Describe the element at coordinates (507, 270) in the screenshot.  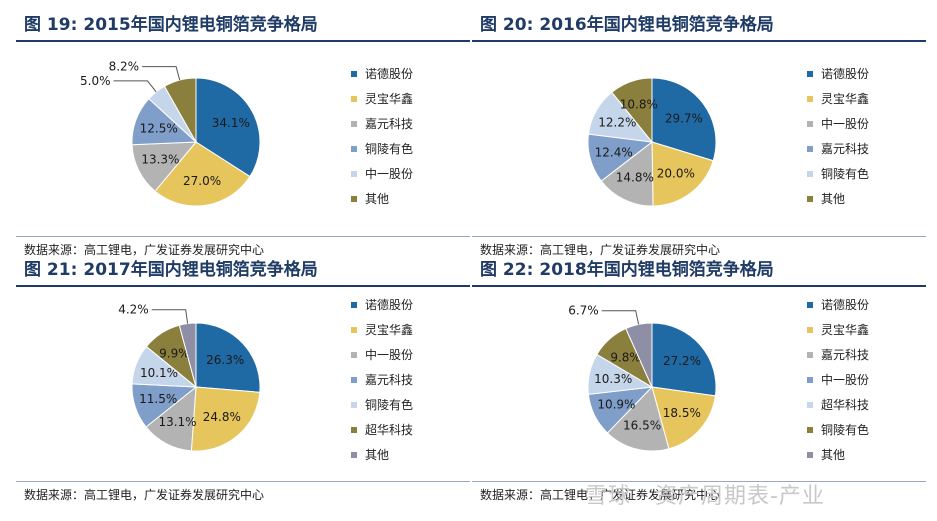
I see `figure-number: 图 22:` at that location.